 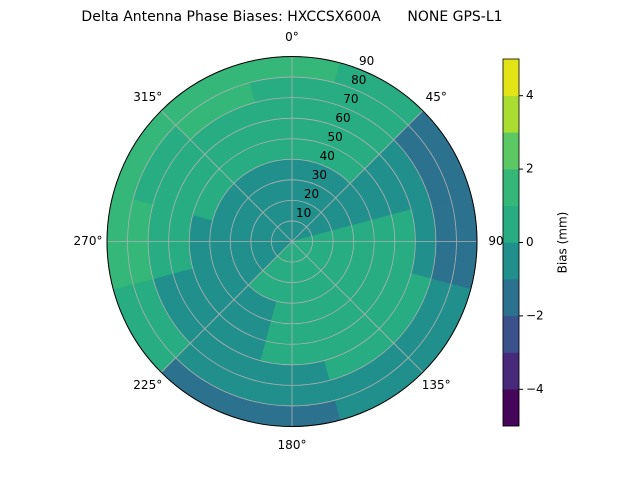 What do you see at coordinates (147, 97) in the screenshot?
I see `theta-tick-label: 315°` at bounding box center [147, 97].